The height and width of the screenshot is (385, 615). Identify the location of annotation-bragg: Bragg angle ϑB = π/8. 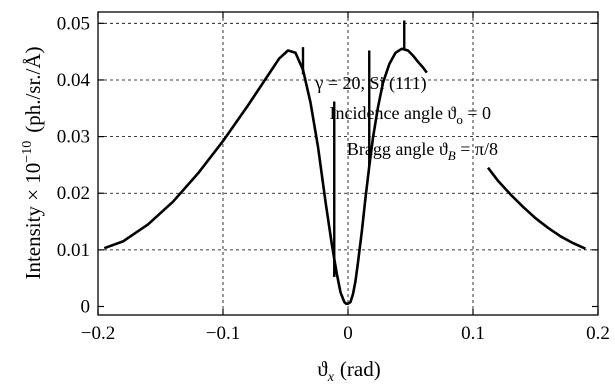
(422, 151).